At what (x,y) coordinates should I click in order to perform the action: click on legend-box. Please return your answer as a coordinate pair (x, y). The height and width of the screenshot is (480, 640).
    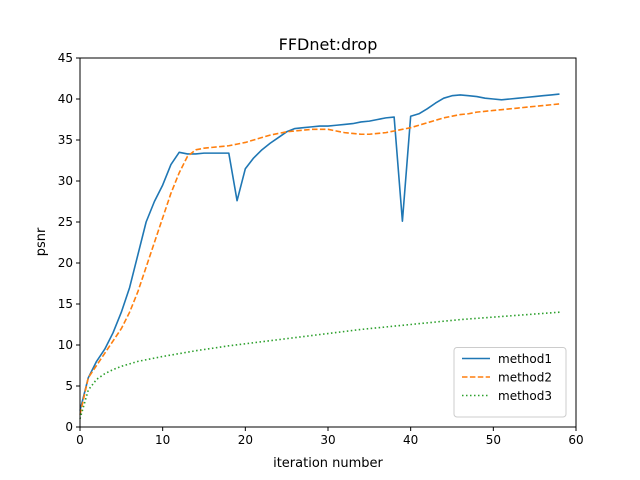
    Looking at the image, I should click on (510, 382).